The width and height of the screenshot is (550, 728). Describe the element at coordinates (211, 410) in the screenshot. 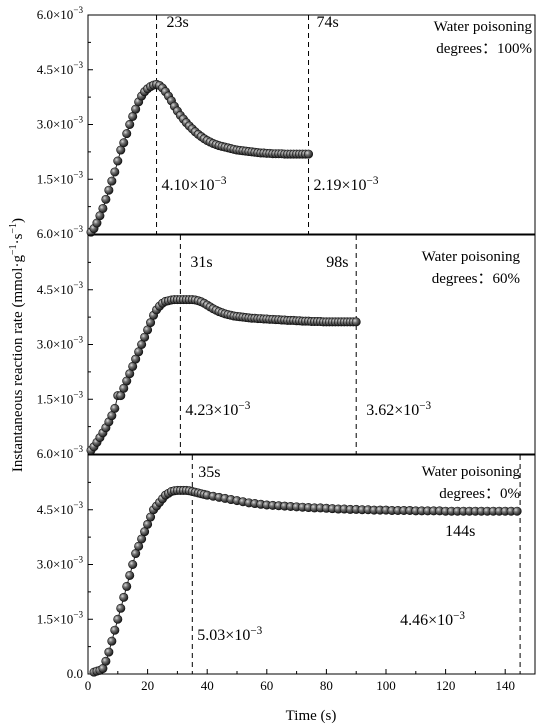

I see `peak-value-label-base: 4.23×10` at that location.